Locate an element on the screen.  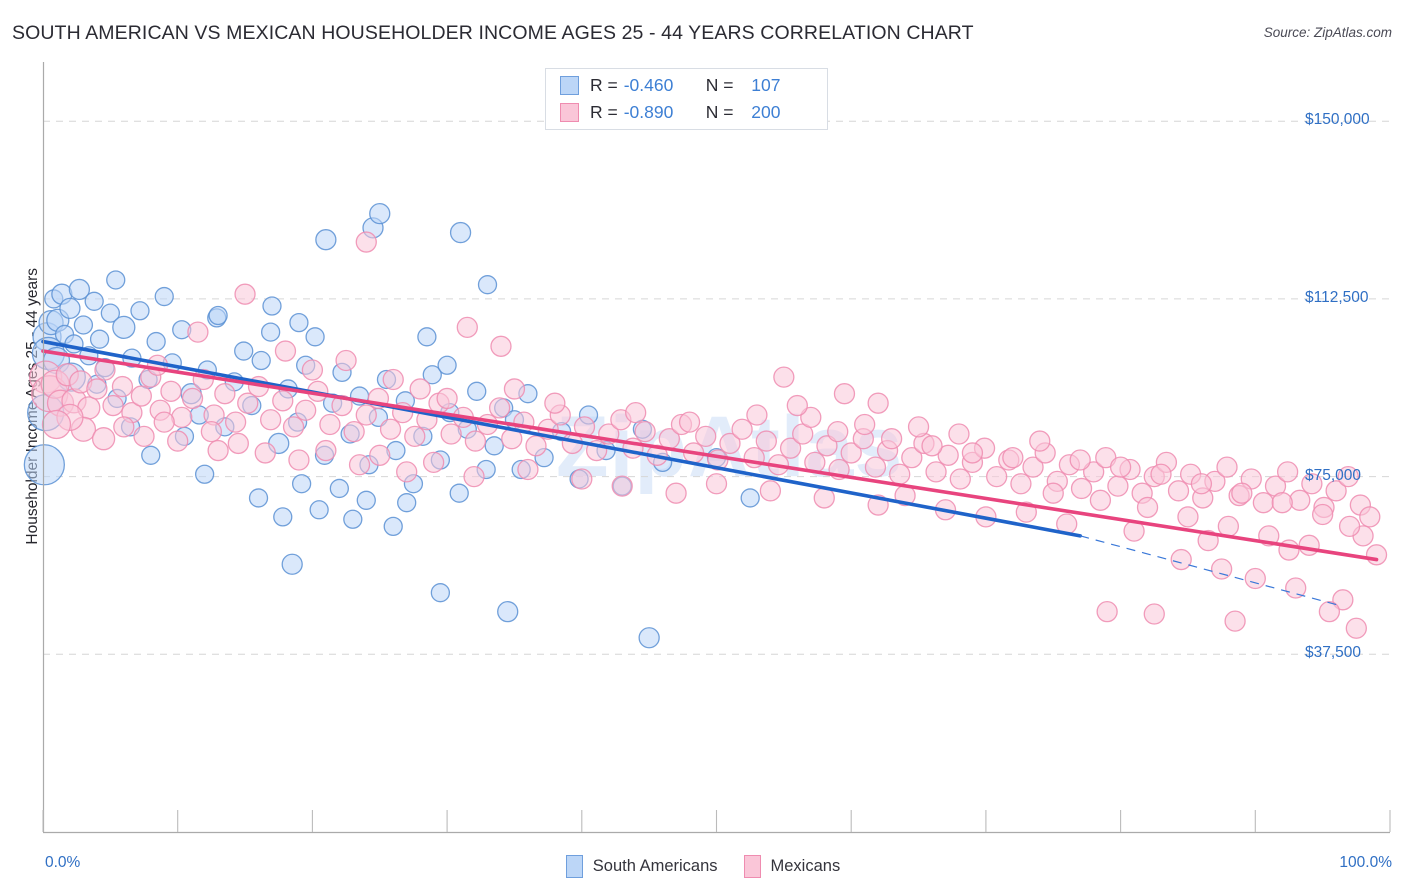
legend-swatch-south-americans is located at coordinates (574, 866).